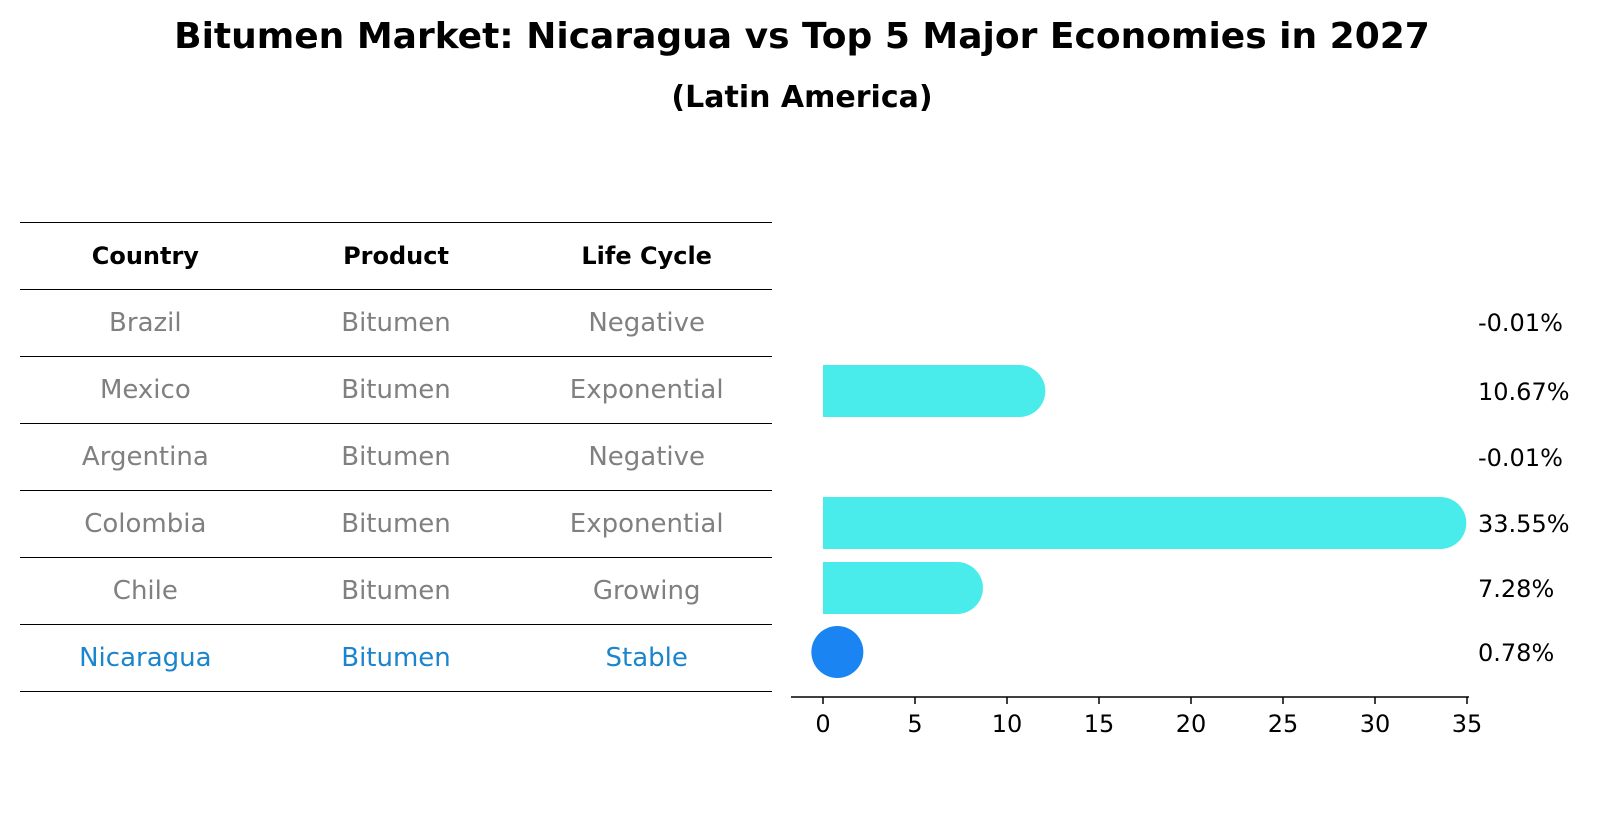 The height and width of the screenshot is (823, 1604). I want to click on country-cell: Nicaragua, so click(145, 658).